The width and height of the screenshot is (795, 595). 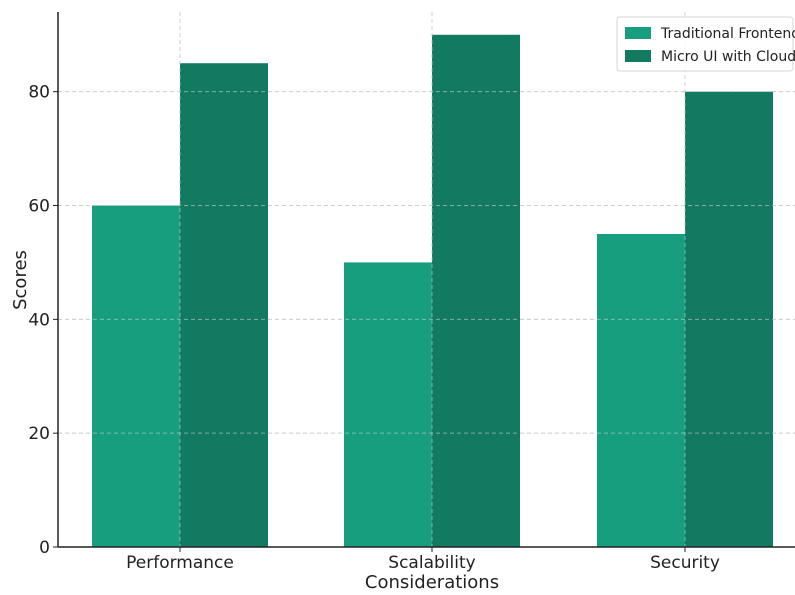 I want to click on y-tick-label: 20, so click(x=39, y=434).